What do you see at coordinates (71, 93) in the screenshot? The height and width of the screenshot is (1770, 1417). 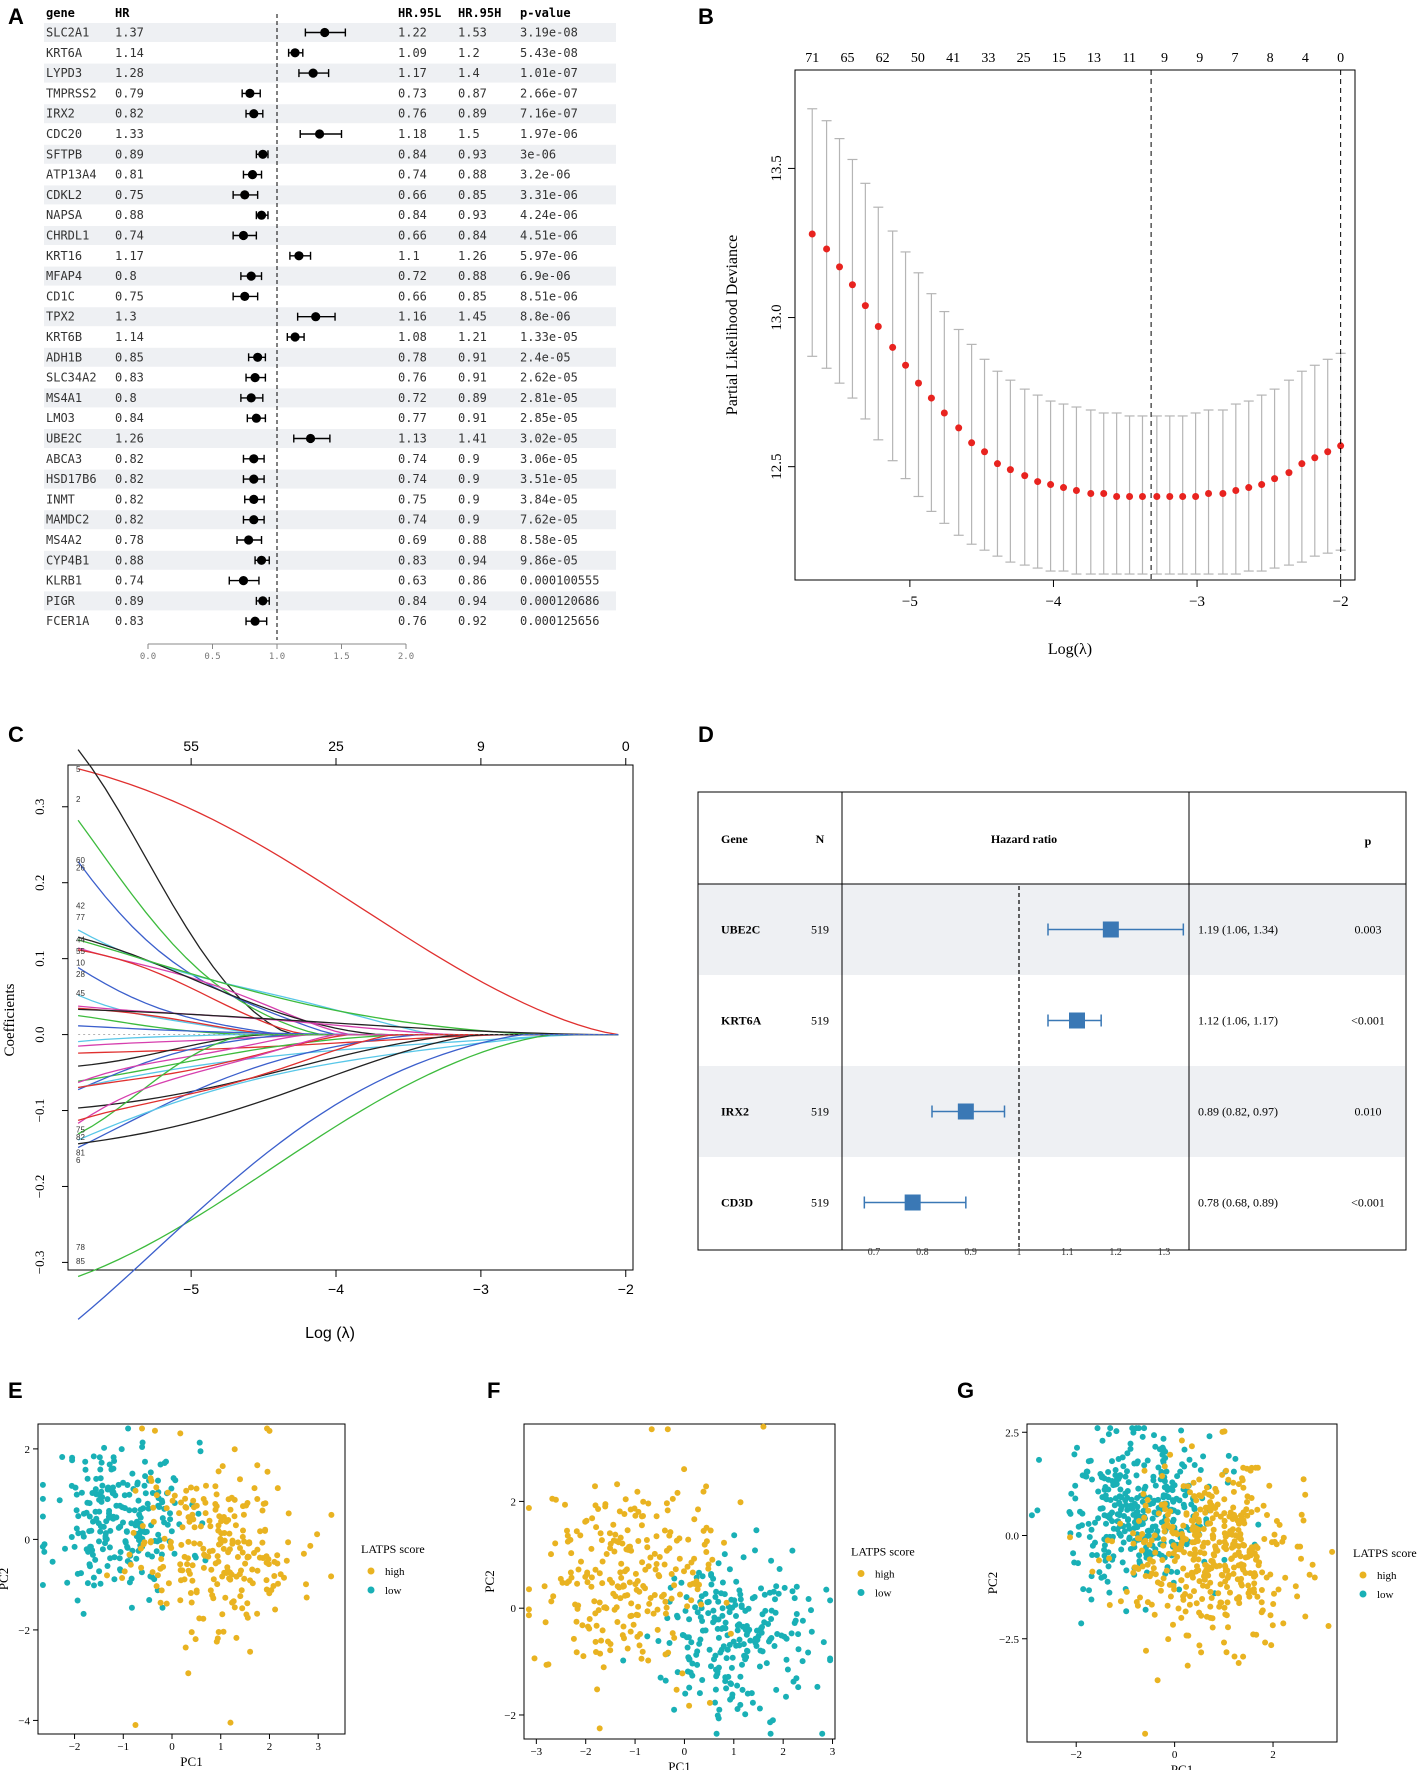 I see `gene-label: TMPRSS2` at bounding box center [71, 93].